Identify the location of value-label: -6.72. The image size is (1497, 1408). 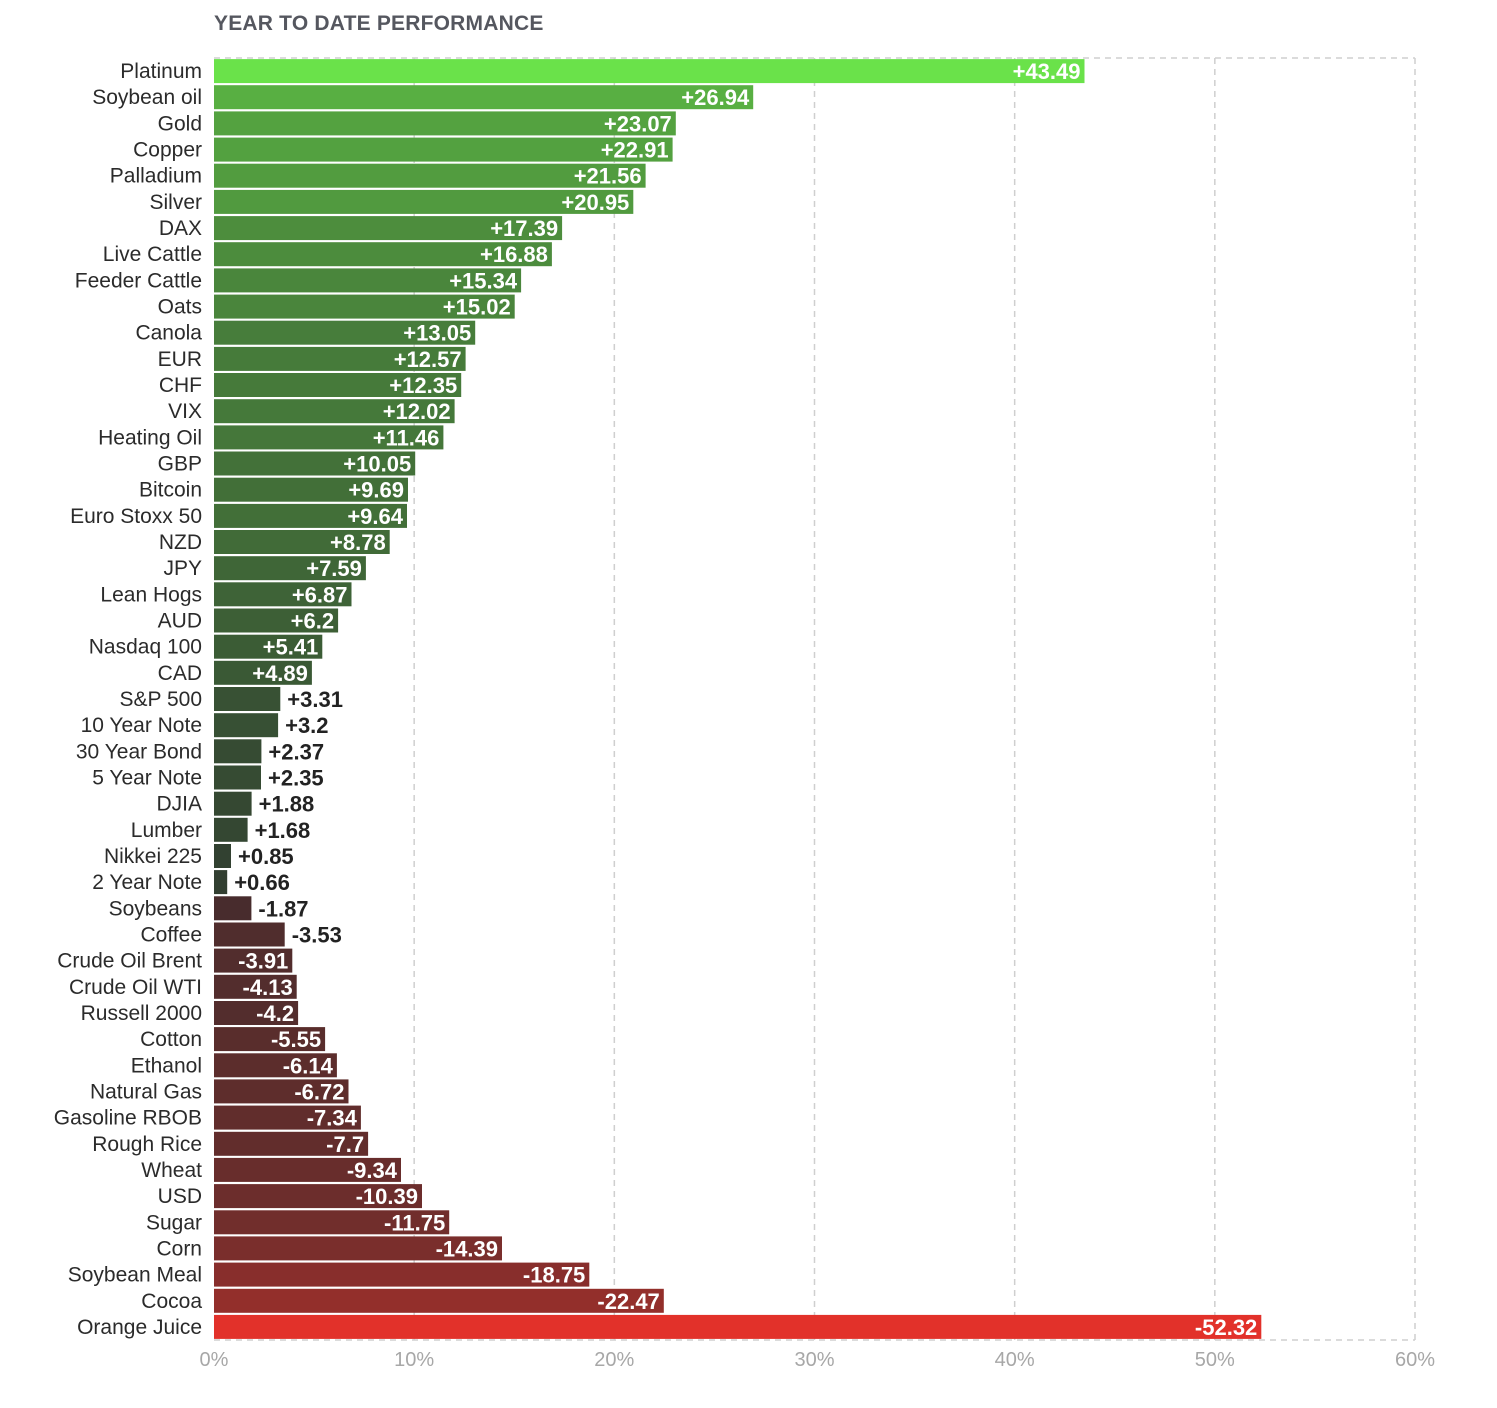
(319, 1091).